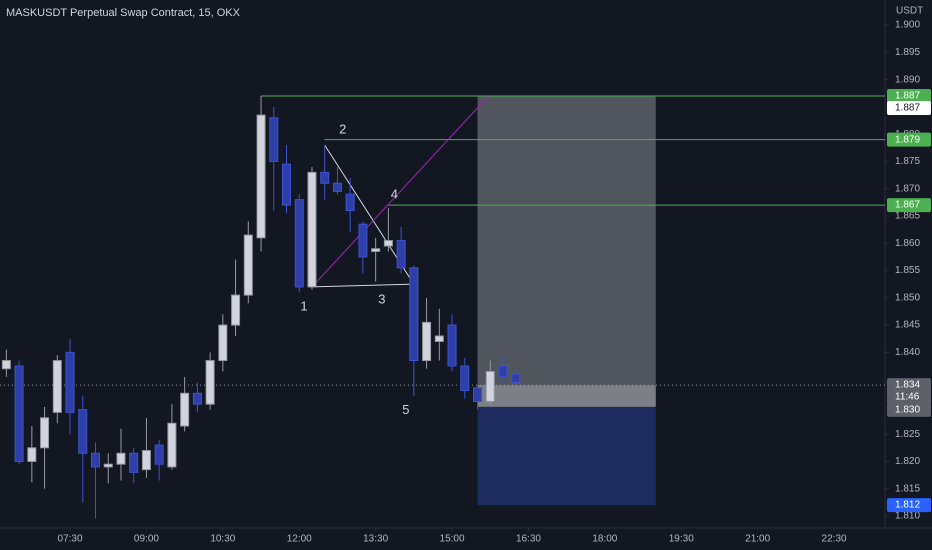 Image resolution: width=932 pixels, height=550 pixels. What do you see at coordinates (907, 25) in the screenshot?
I see `y-tick-label: 1.900` at bounding box center [907, 25].